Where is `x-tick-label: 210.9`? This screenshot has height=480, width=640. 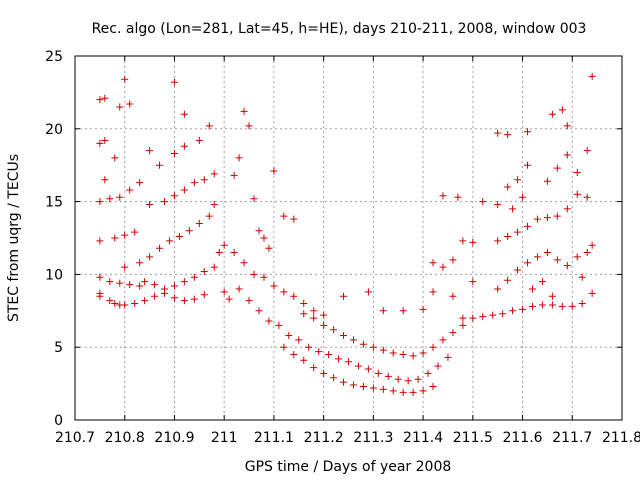
x-tick-label: 210.9 is located at coordinates (174, 438).